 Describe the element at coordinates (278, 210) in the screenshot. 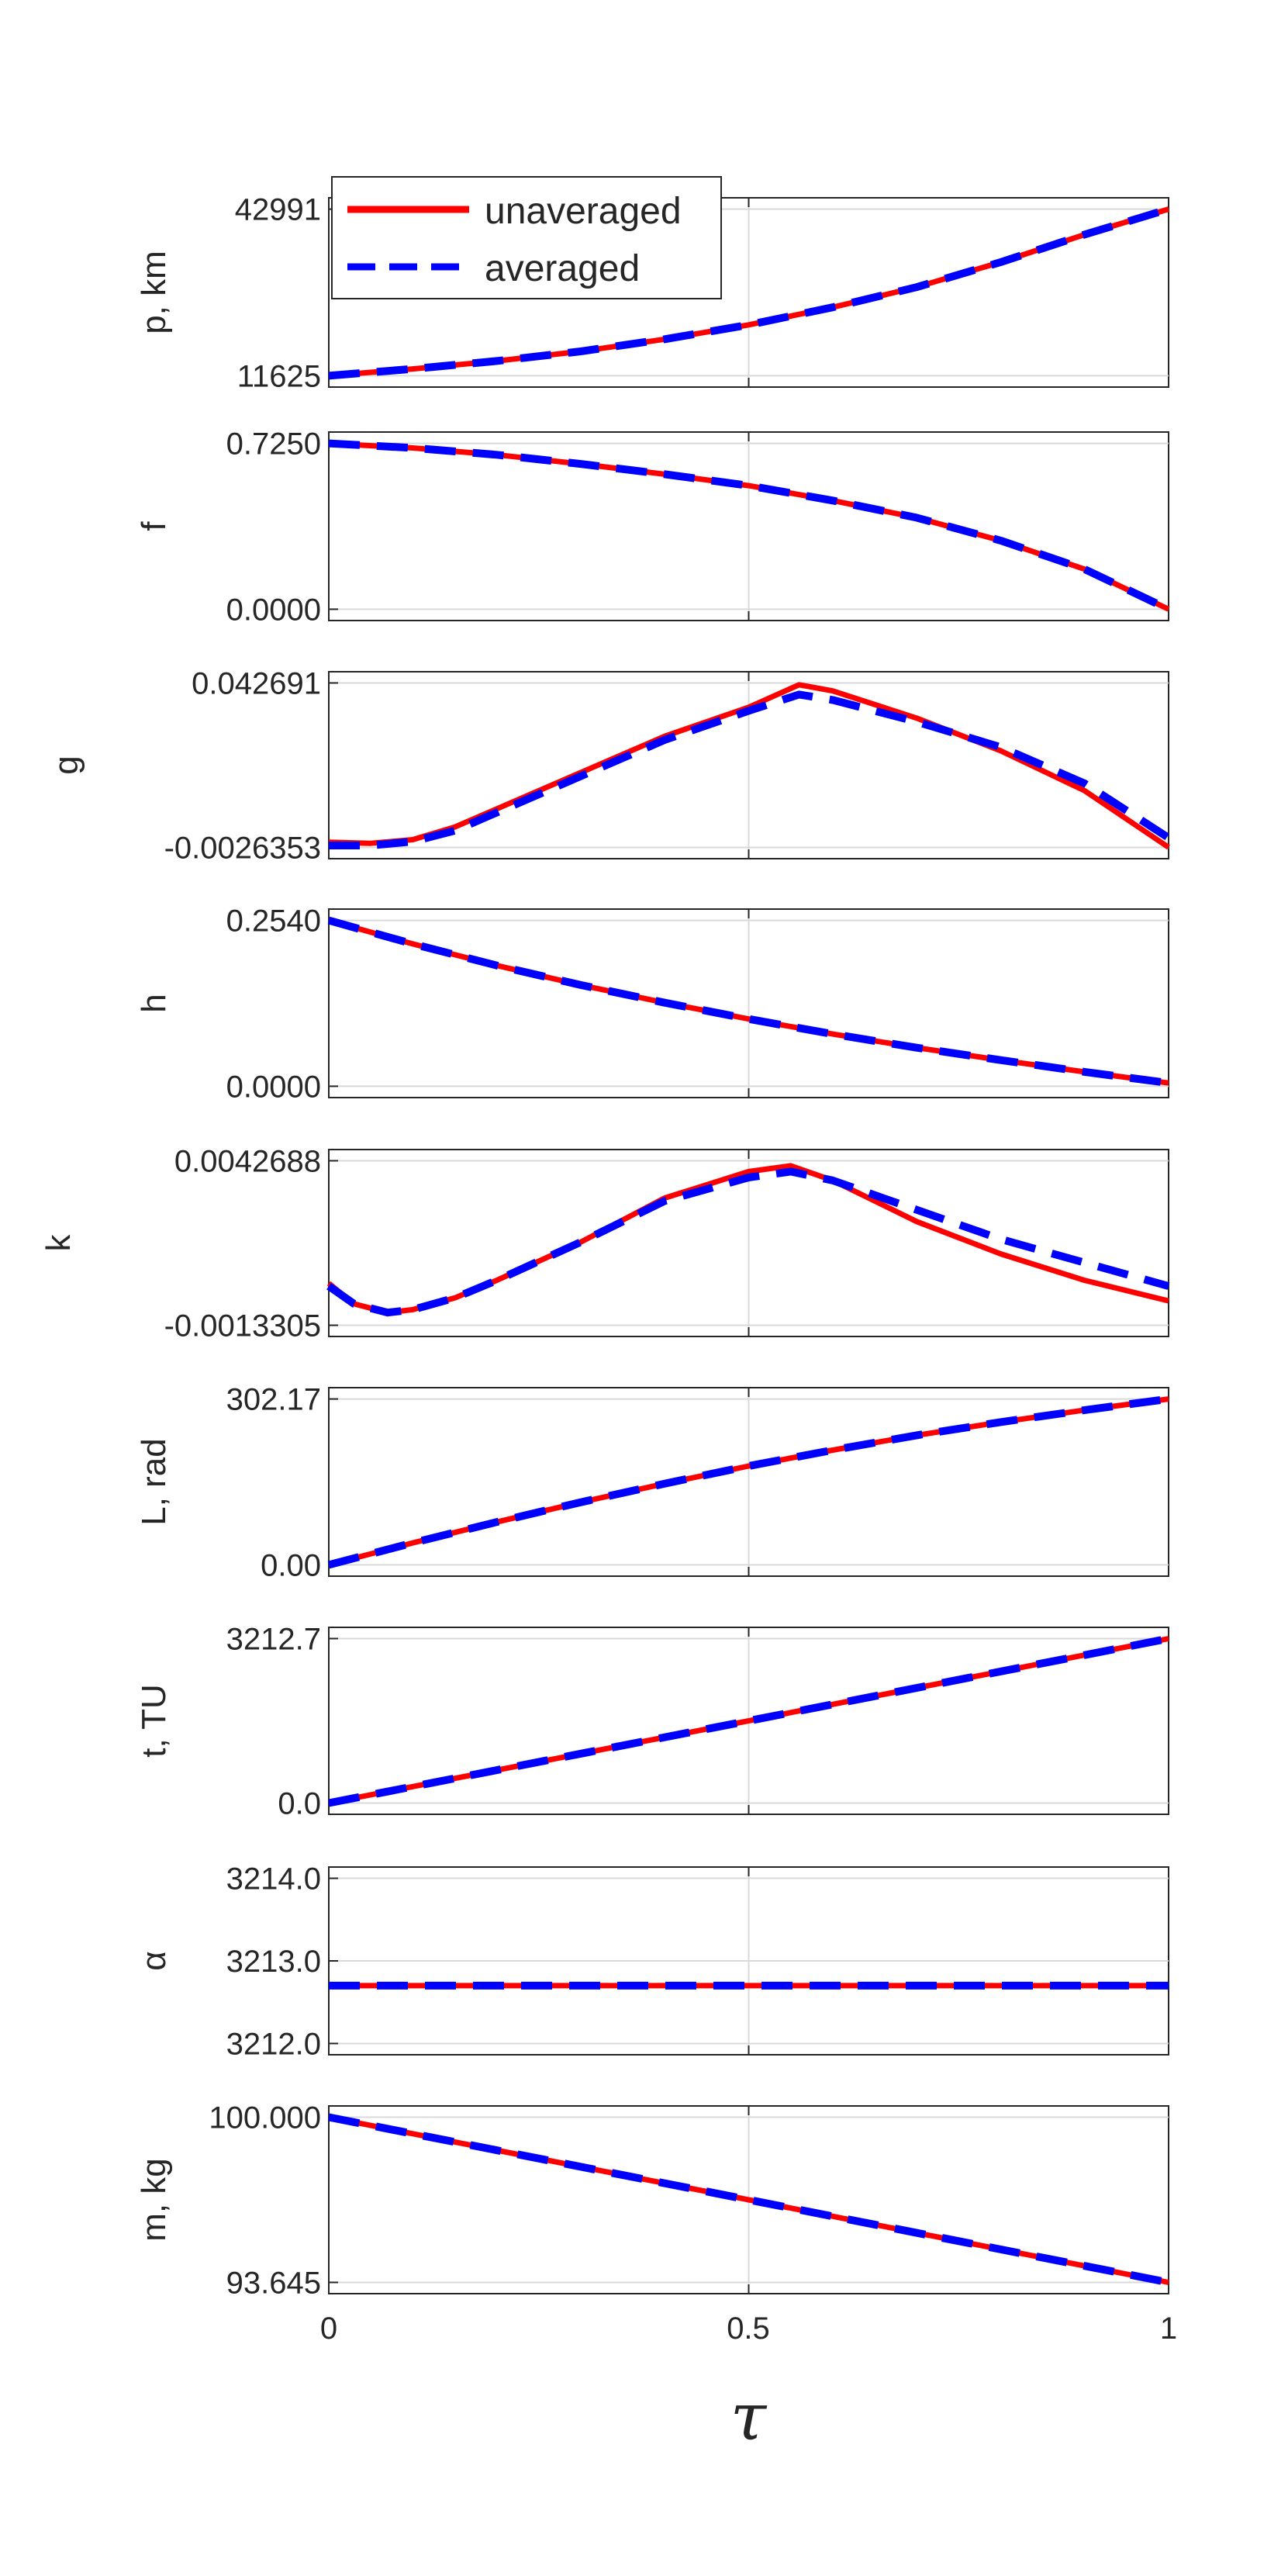

I see `y-tick-label: 42991` at that location.